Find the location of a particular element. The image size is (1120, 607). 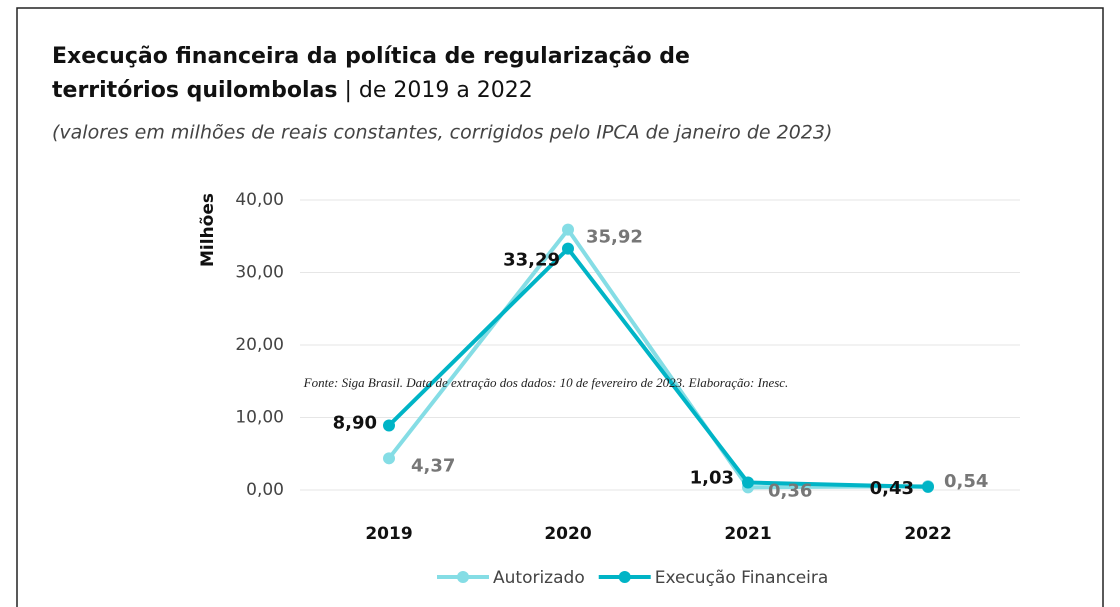

y-tick-label: 30,00 is located at coordinates (259, 273).